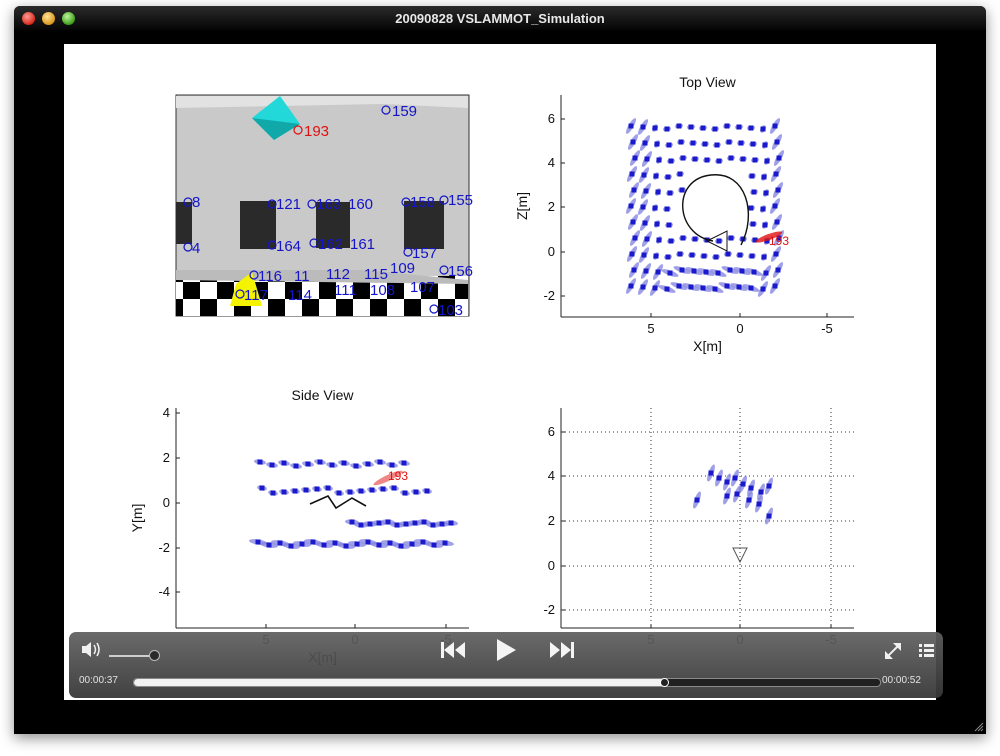 Image resolution: width=1000 pixels, height=756 pixels. What do you see at coordinates (91, 649) in the screenshot?
I see `volume-icon` at bounding box center [91, 649].